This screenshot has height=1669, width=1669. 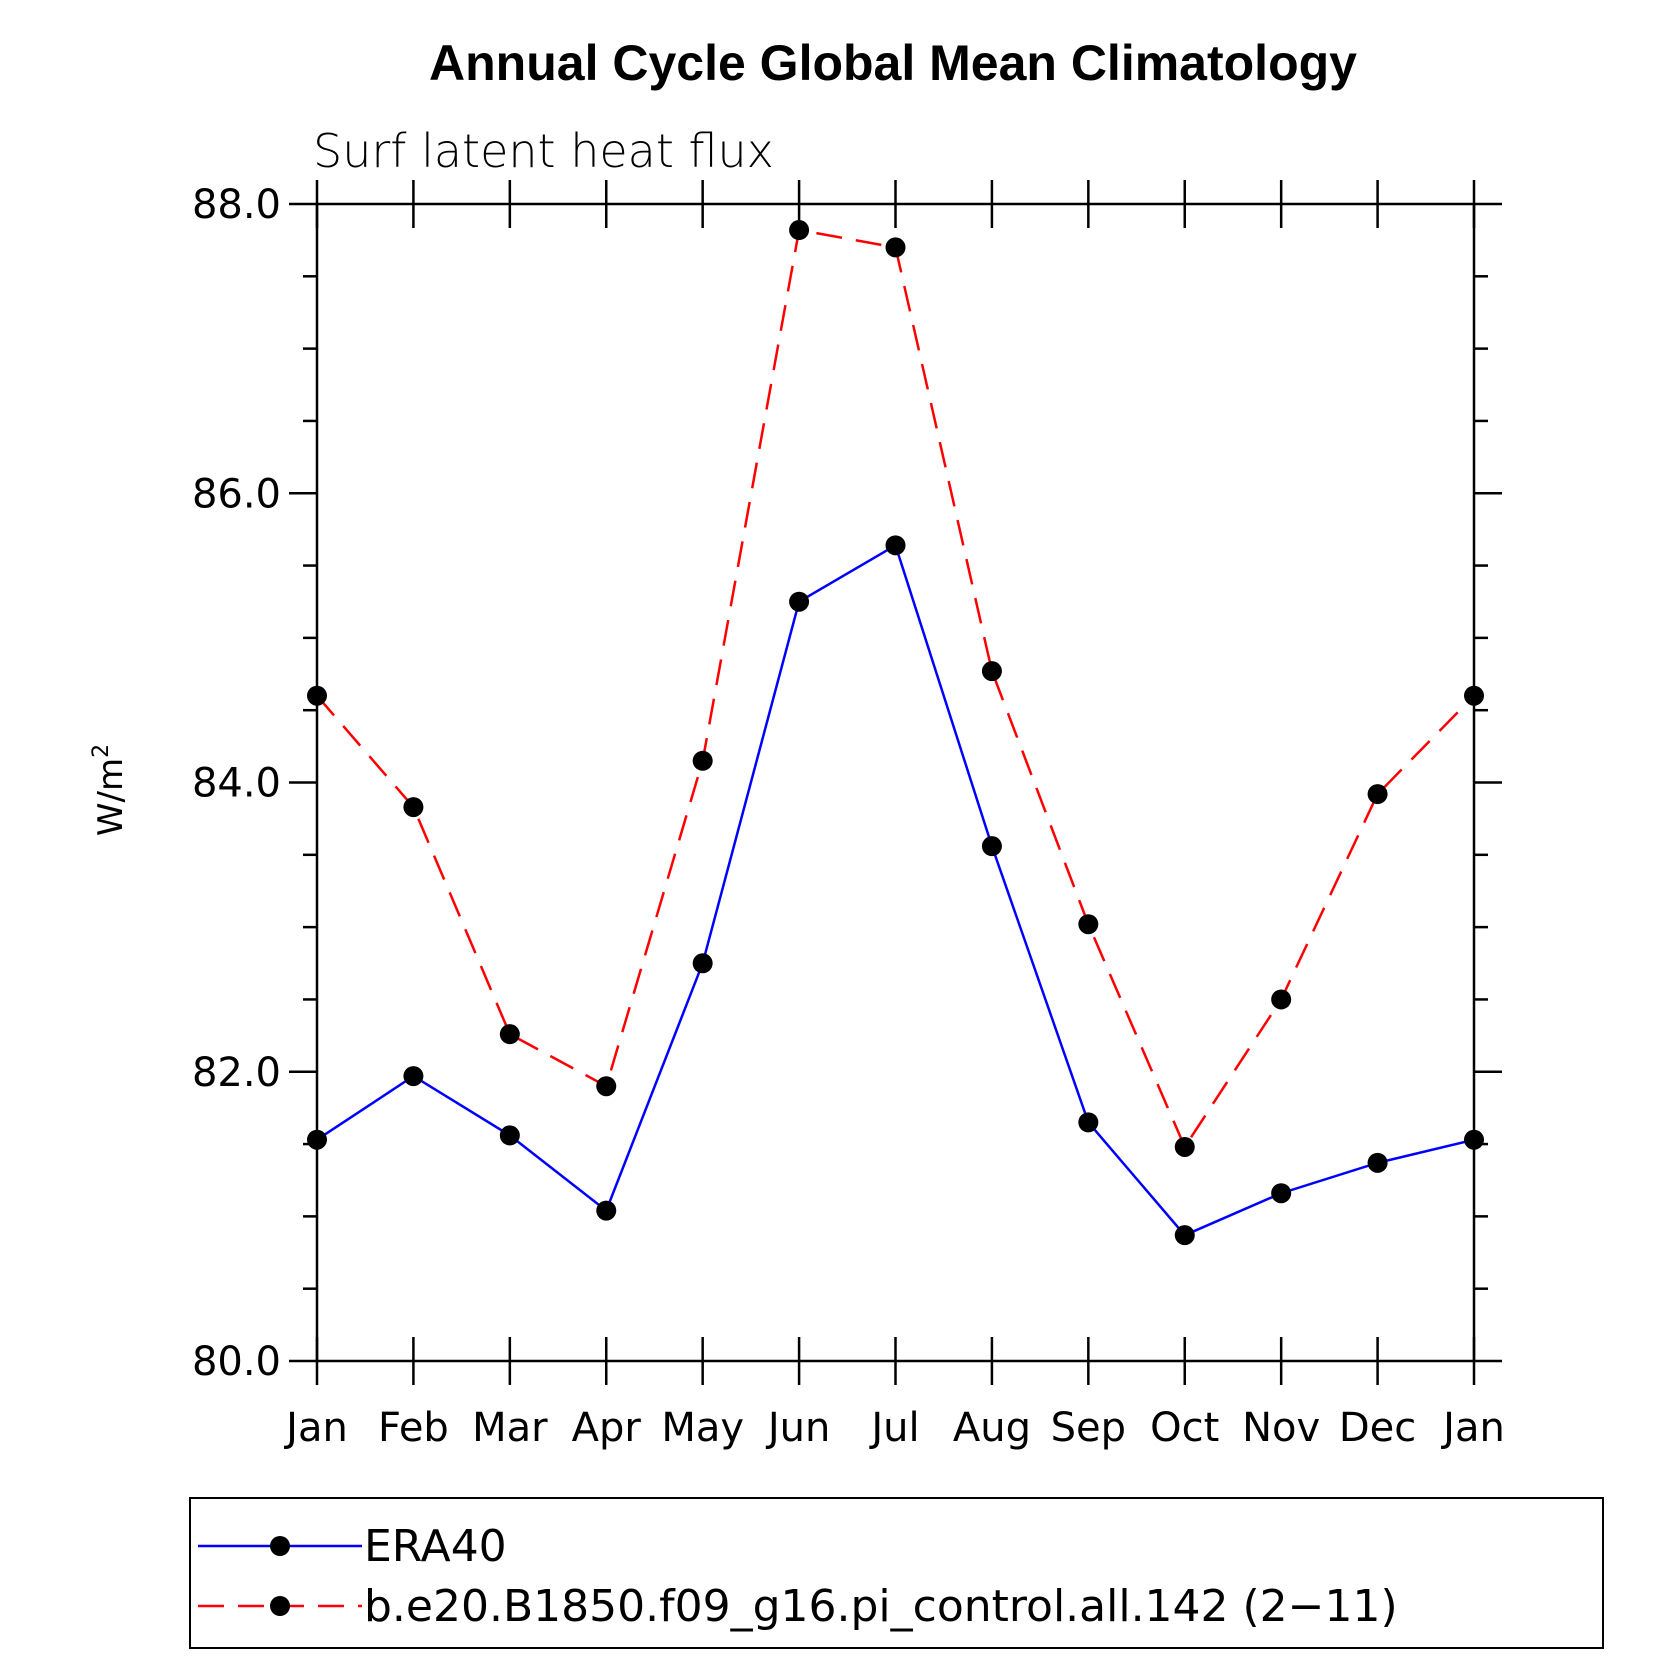 I want to click on y-axis-label-text: W/m, so click(x=111, y=797).